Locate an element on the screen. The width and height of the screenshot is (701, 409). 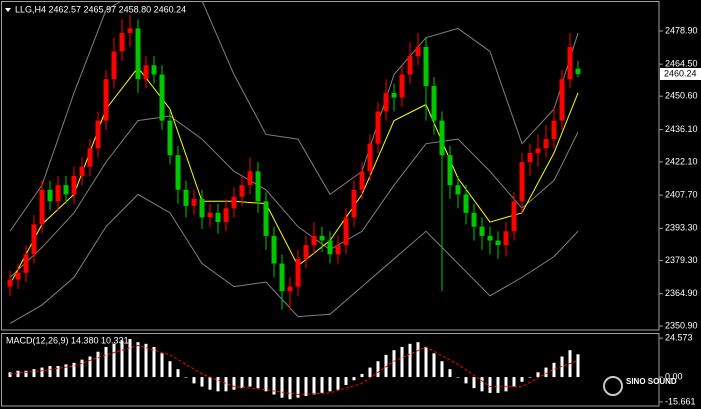
line is located at coordinates (294, 370).